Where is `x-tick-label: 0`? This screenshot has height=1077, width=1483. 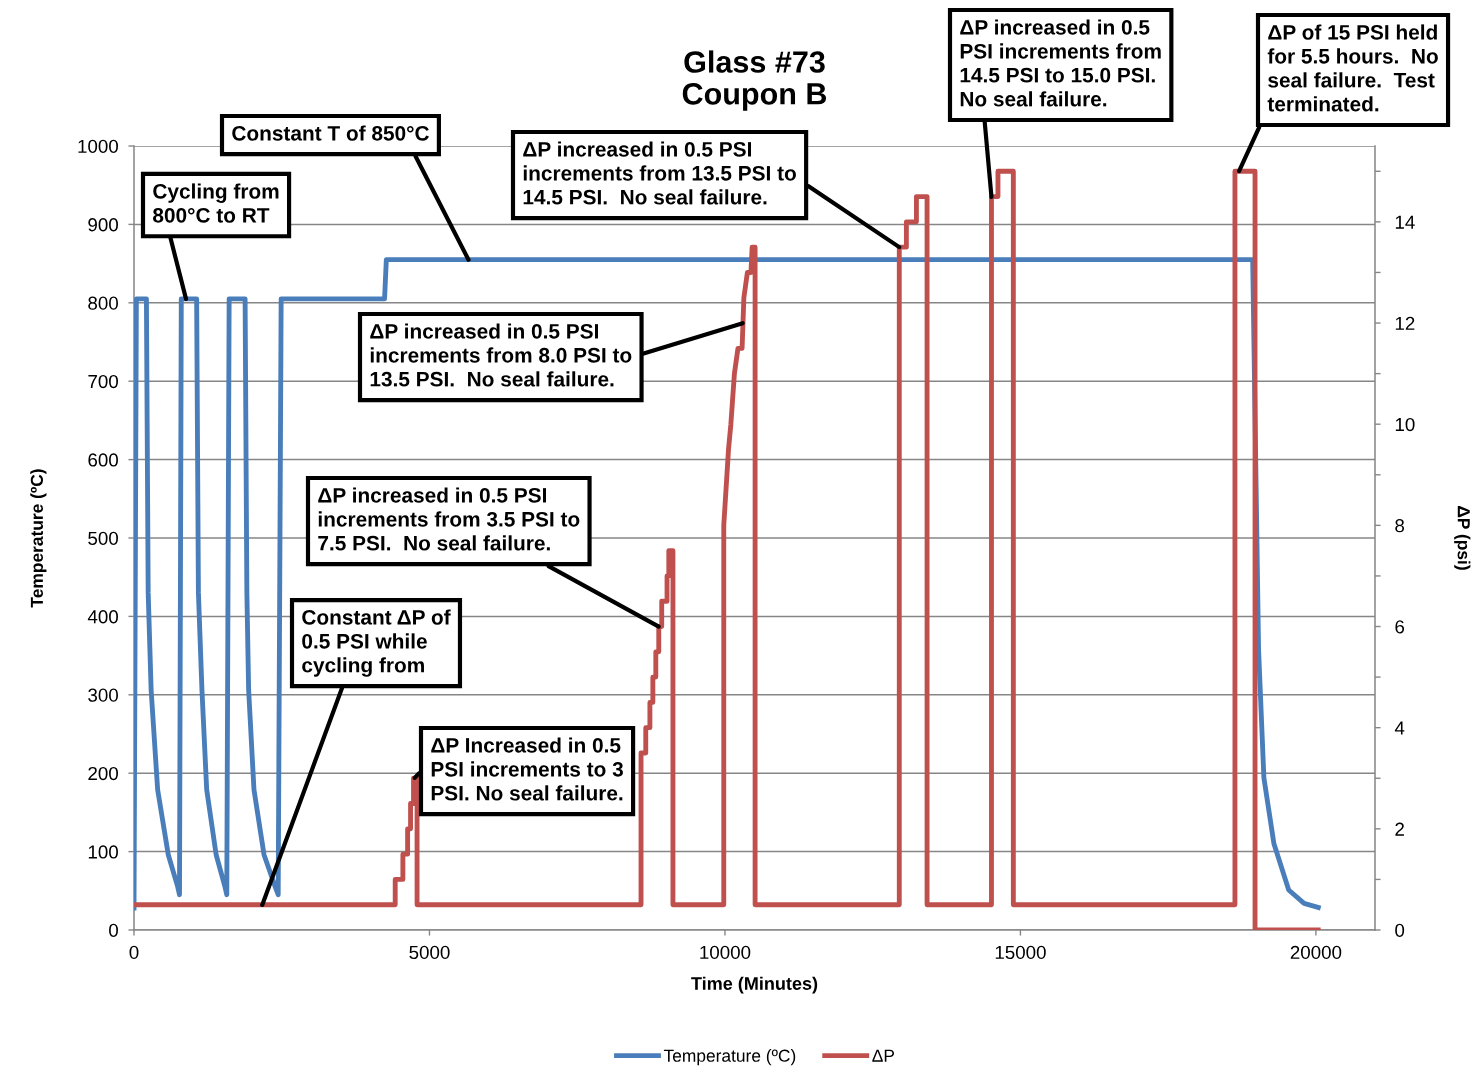
x-tick-label: 0 is located at coordinates (134, 952).